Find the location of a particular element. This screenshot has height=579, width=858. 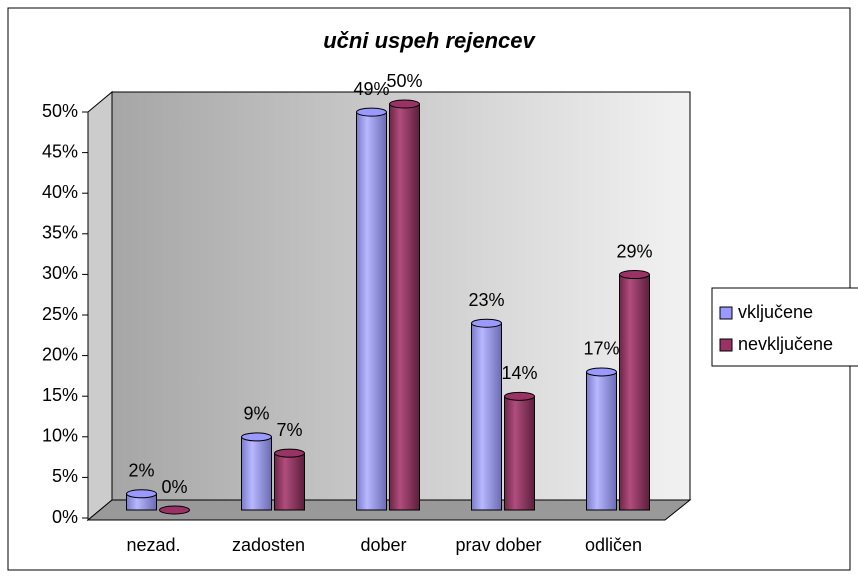

value-label: 49% is located at coordinates (371, 89).